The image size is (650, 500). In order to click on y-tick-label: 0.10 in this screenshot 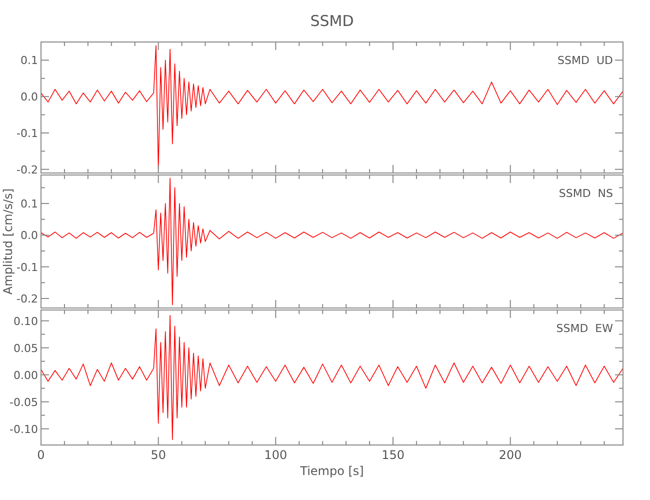, I will do `click(26, 321)`.